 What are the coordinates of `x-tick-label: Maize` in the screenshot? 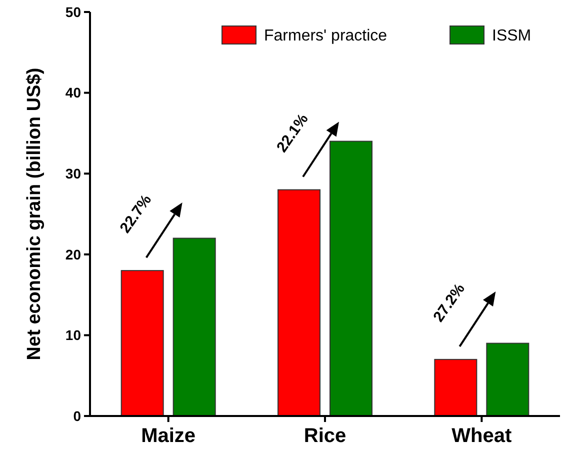 It's located at (168, 436).